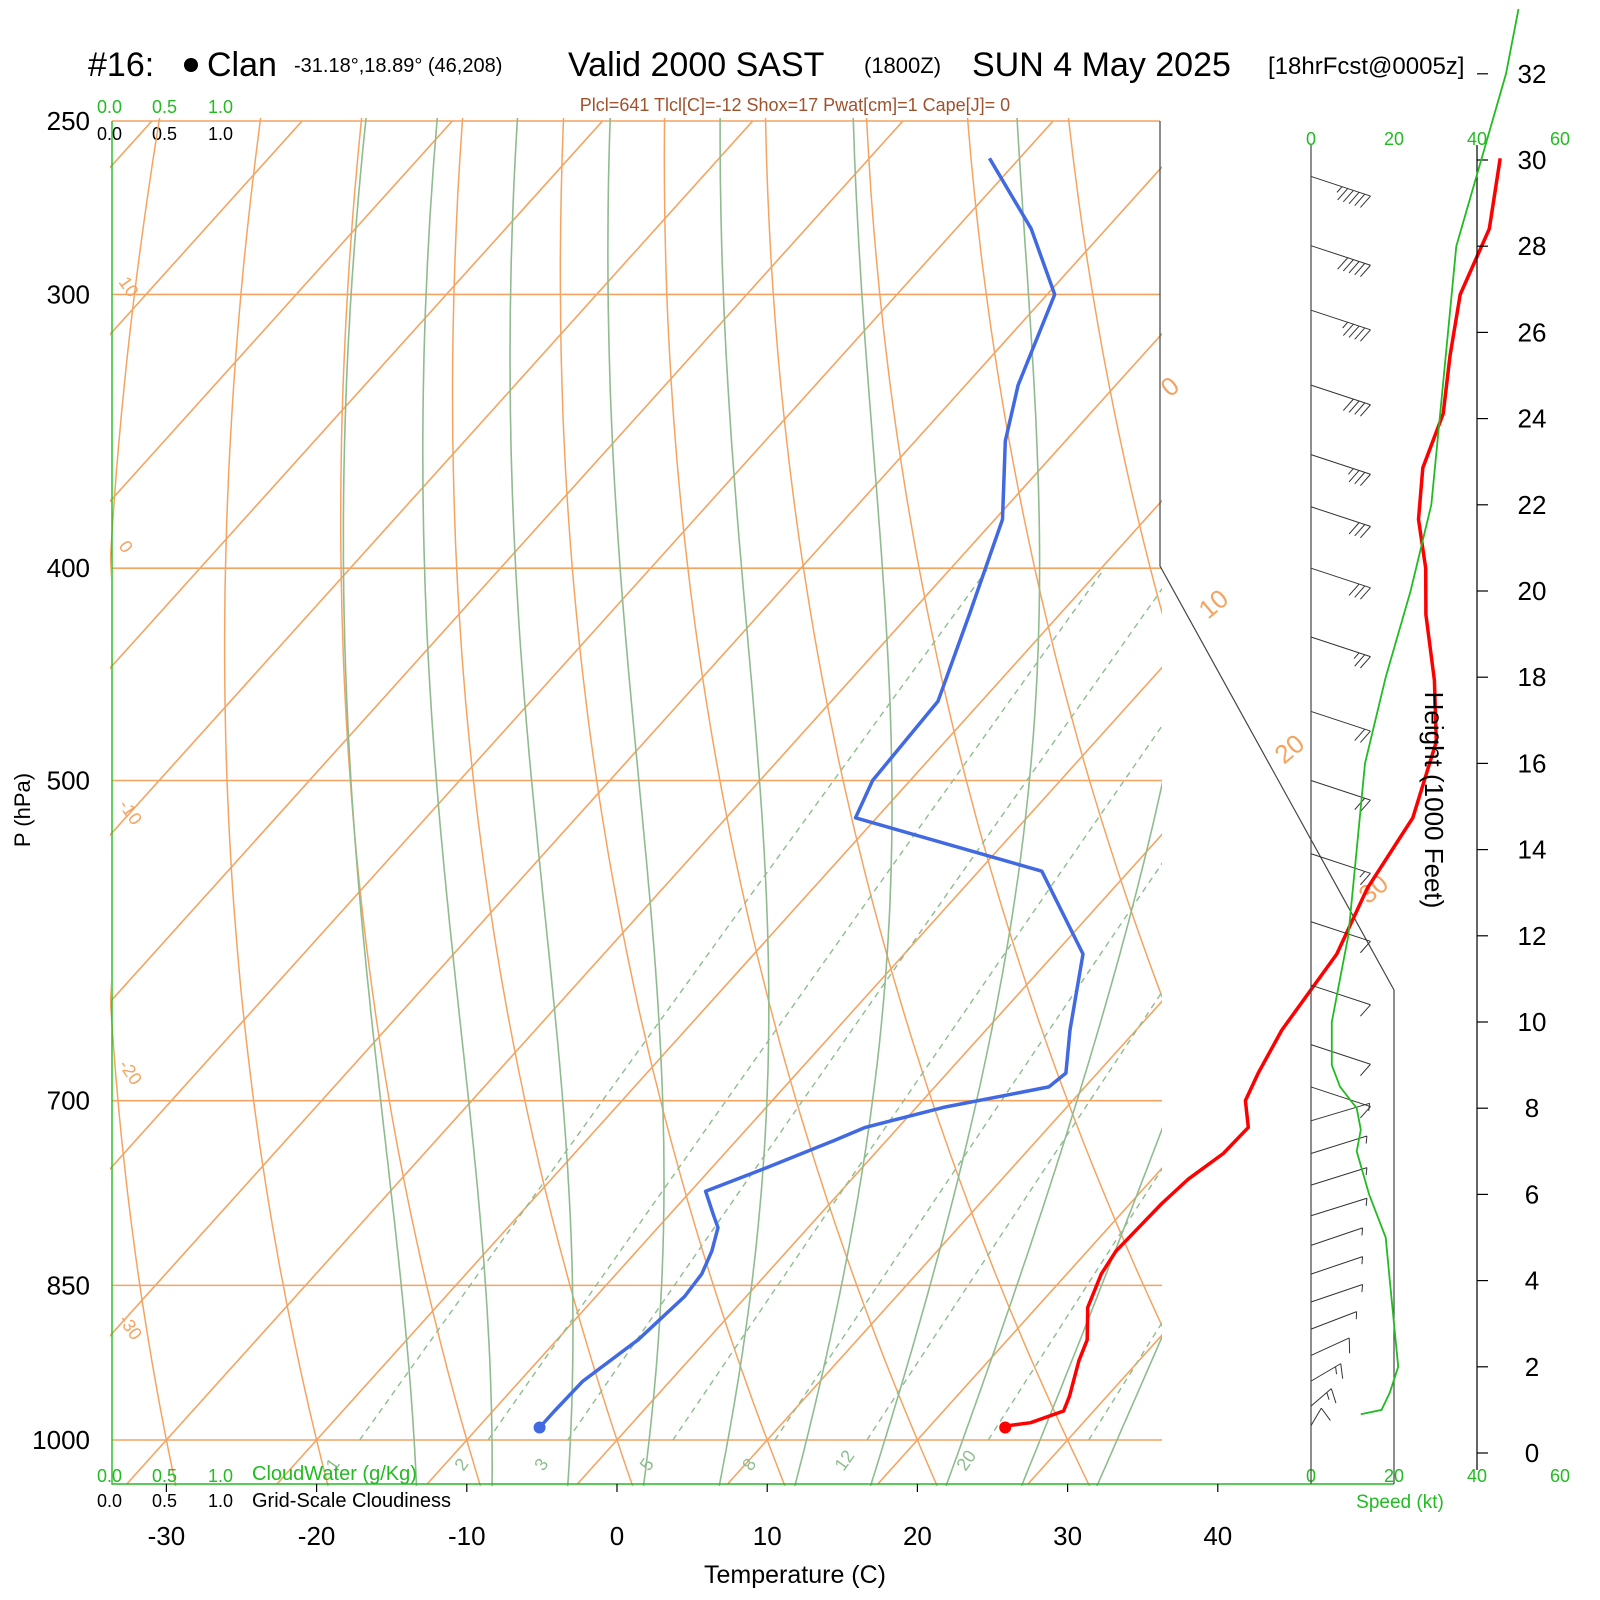  I want to click on top-cloudiness-tick-2: 1.0, so click(220, 134).